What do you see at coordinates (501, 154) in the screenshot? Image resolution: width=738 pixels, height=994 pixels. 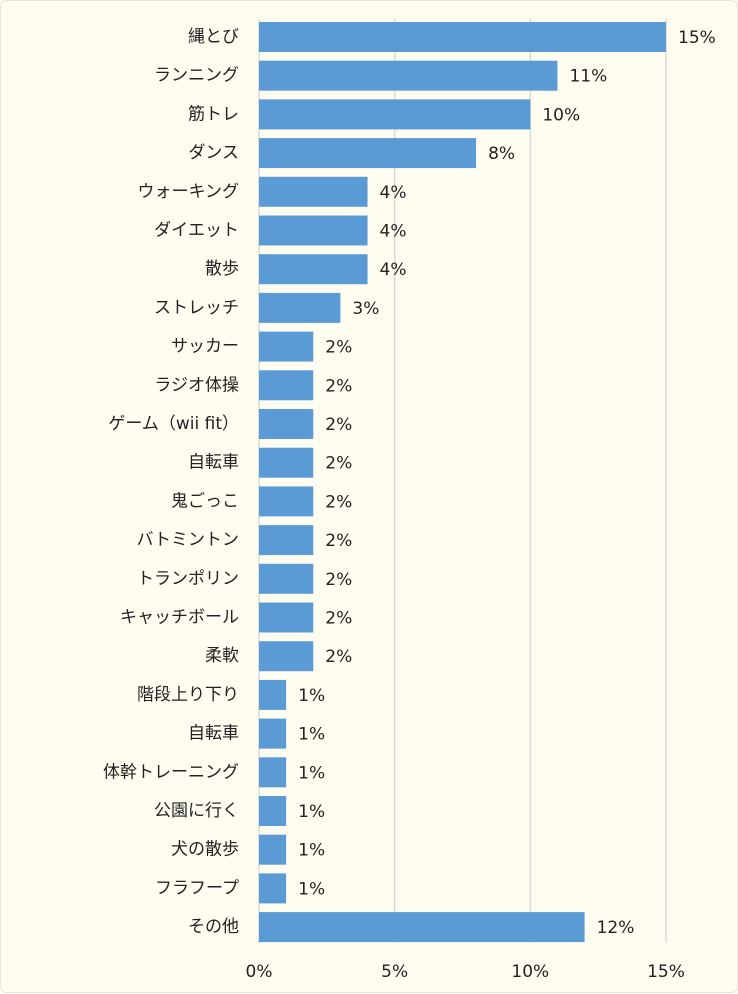 I see `value-label: 8%` at bounding box center [501, 154].